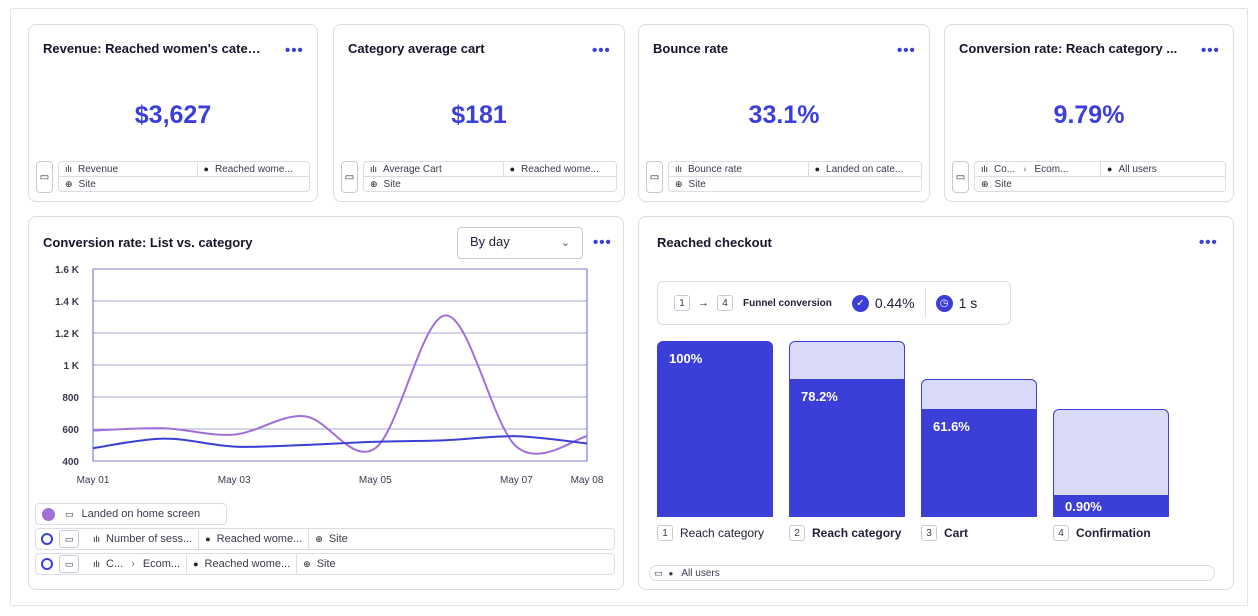 Image resolution: width=1258 pixels, height=616 pixels. What do you see at coordinates (67, 270) in the screenshot?
I see `y-tick-label: 1.6 K` at bounding box center [67, 270].